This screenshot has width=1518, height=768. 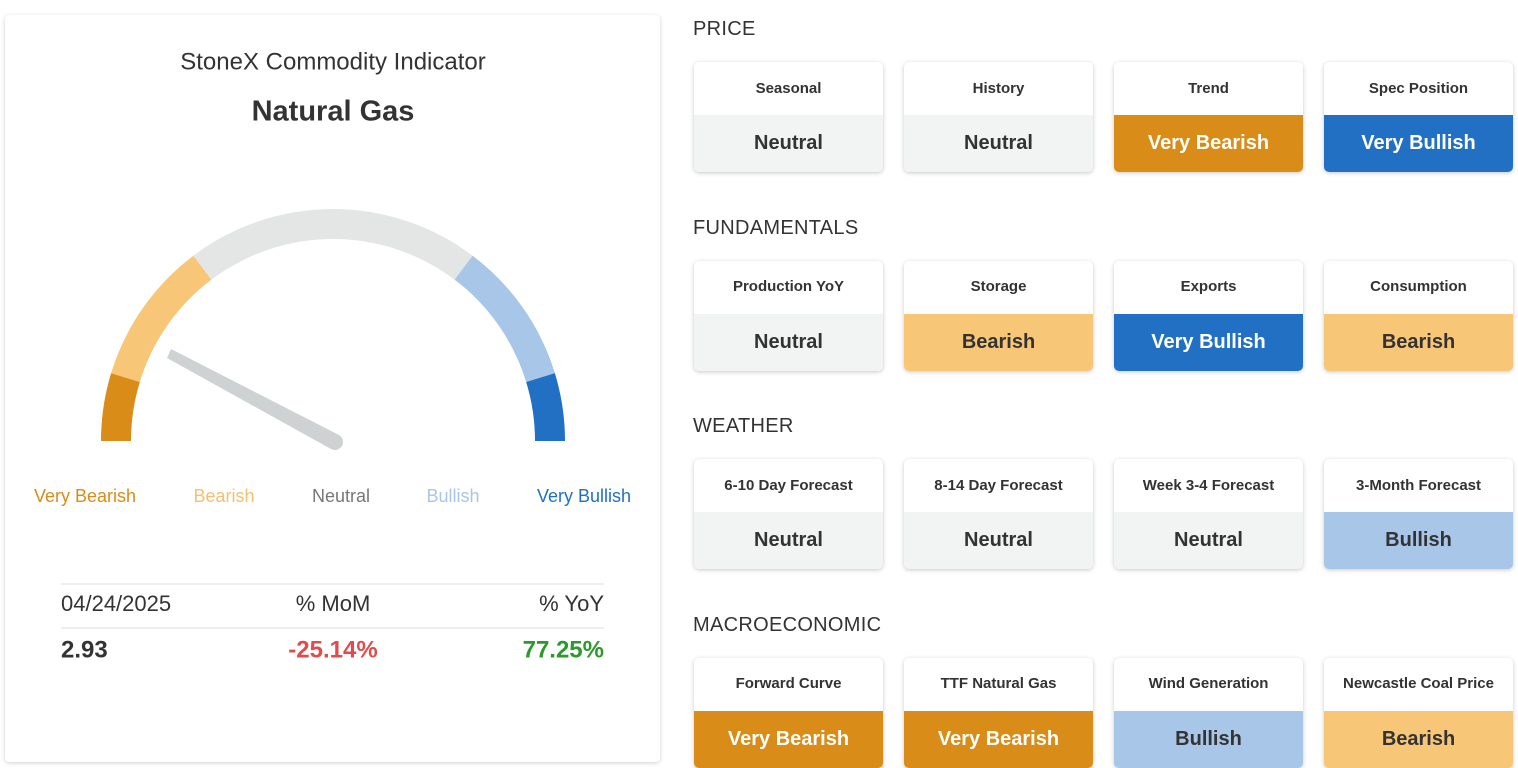 What do you see at coordinates (1208, 286) in the screenshot?
I see `card-label: Exports` at bounding box center [1208, 286].